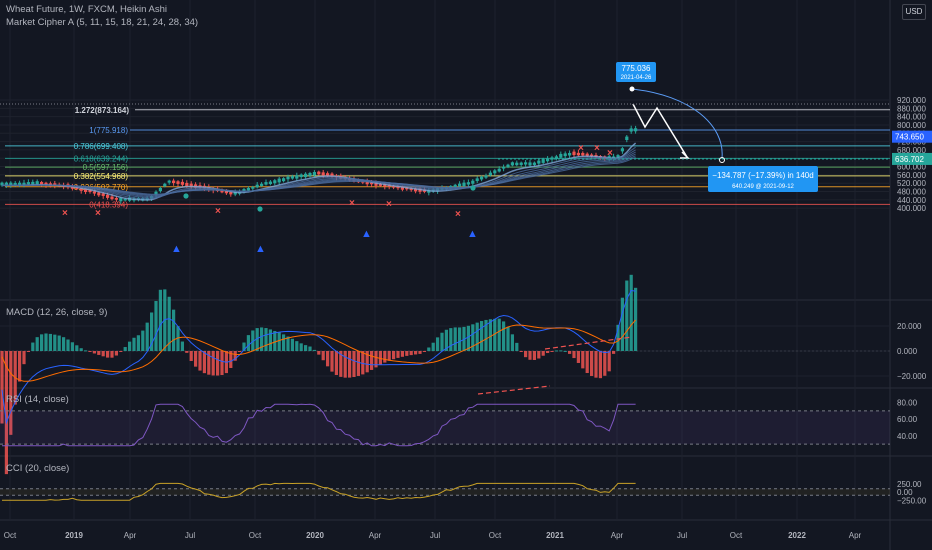 Image resolution: width=932 pixels, height=550 pixels. What do you see at coordinates (101, 146) in the screenshot?
I see `fib-level-label: 0.786(699.408)` at bounding box center [101, 146].